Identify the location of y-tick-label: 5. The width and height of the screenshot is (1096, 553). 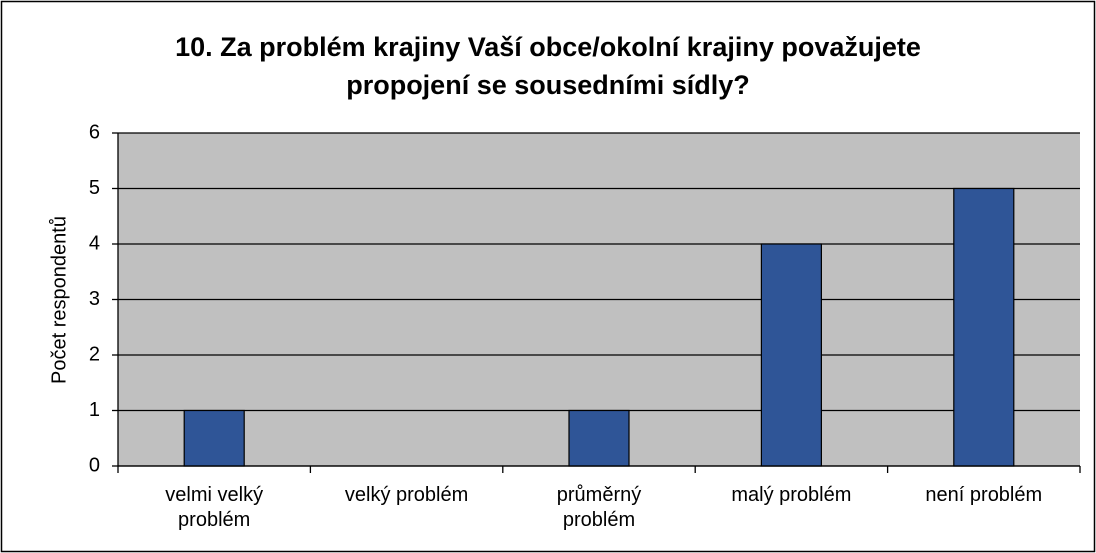
(94, 188).